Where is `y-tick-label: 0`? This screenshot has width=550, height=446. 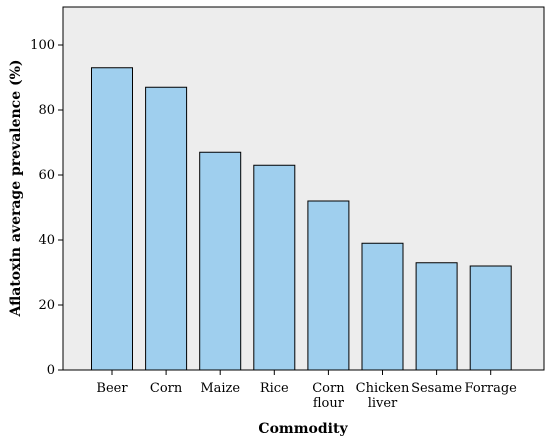
y-tick-label: 0 is located at coordinates (51, 370).